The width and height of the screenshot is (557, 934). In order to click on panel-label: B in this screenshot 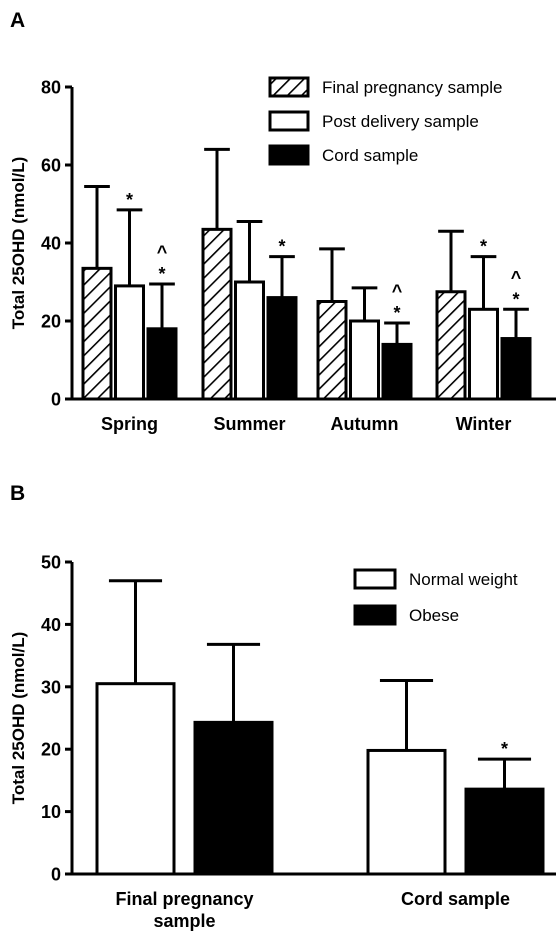, I will do `click(17, 493)`.